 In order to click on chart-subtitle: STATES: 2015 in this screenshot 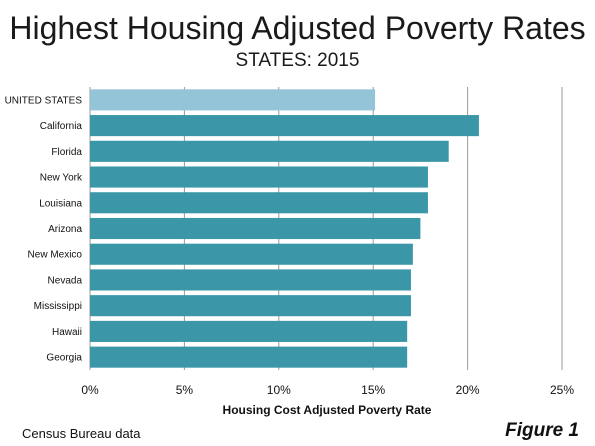, I will do `click(297, 60)`.